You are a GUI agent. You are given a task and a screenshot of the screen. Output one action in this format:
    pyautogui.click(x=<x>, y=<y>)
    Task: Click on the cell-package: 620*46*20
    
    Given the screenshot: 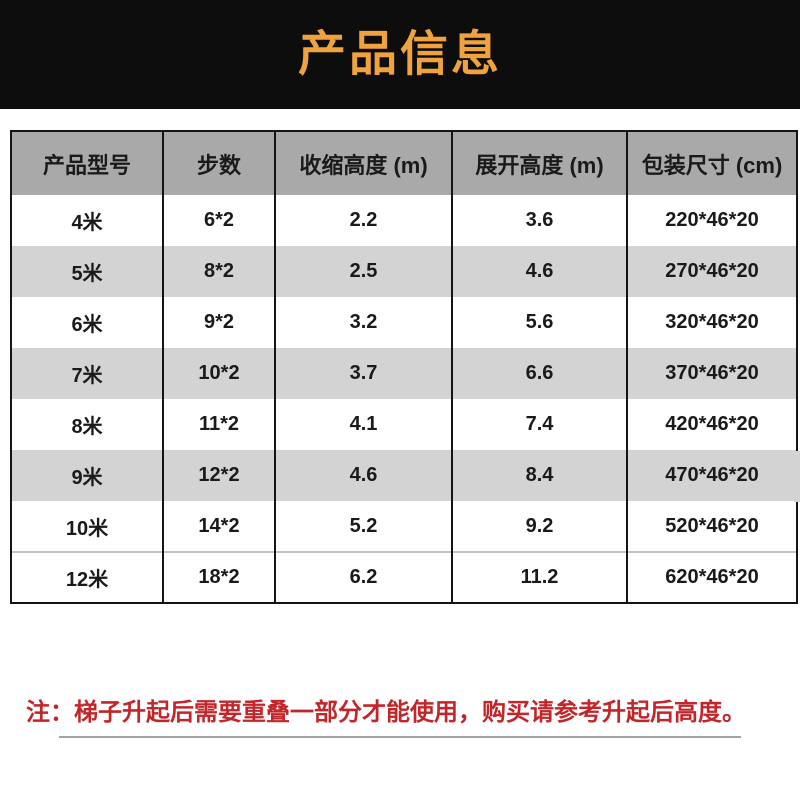 What is the action you would take?
    pyautogui.click(x=712, y=577)
    